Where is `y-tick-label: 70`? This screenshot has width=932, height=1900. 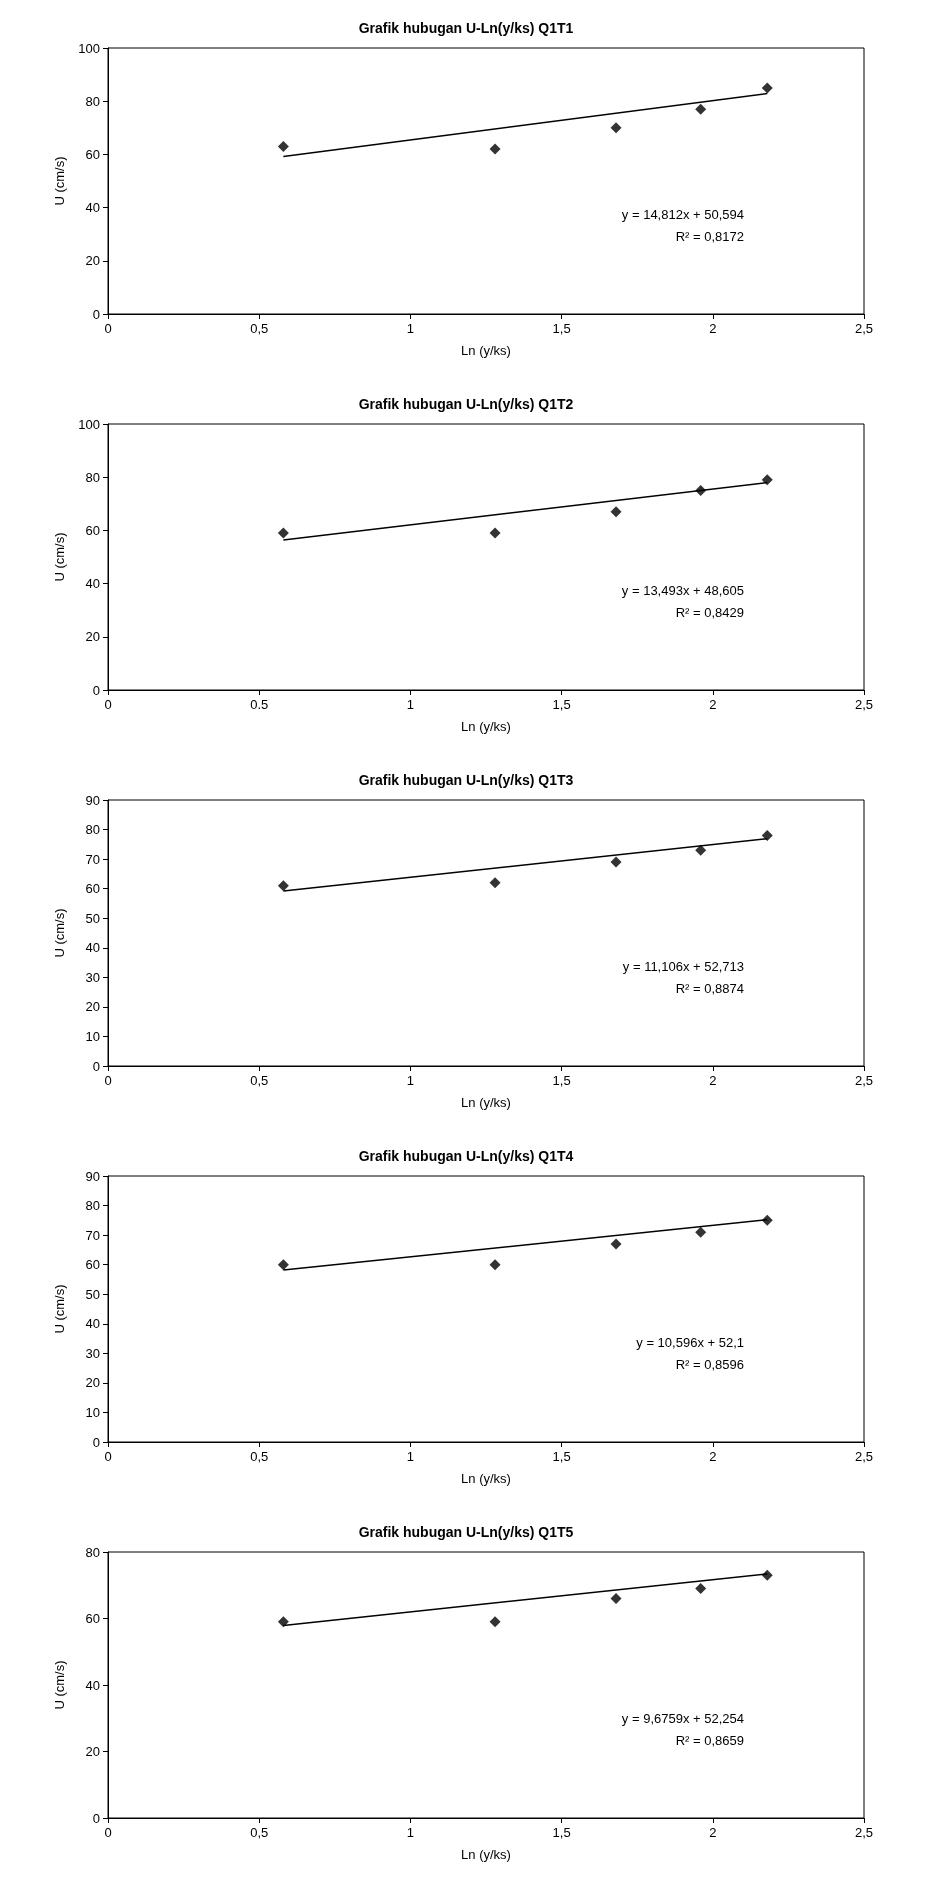
y-tick-label: 70 is located at coordinates (92, 1235).